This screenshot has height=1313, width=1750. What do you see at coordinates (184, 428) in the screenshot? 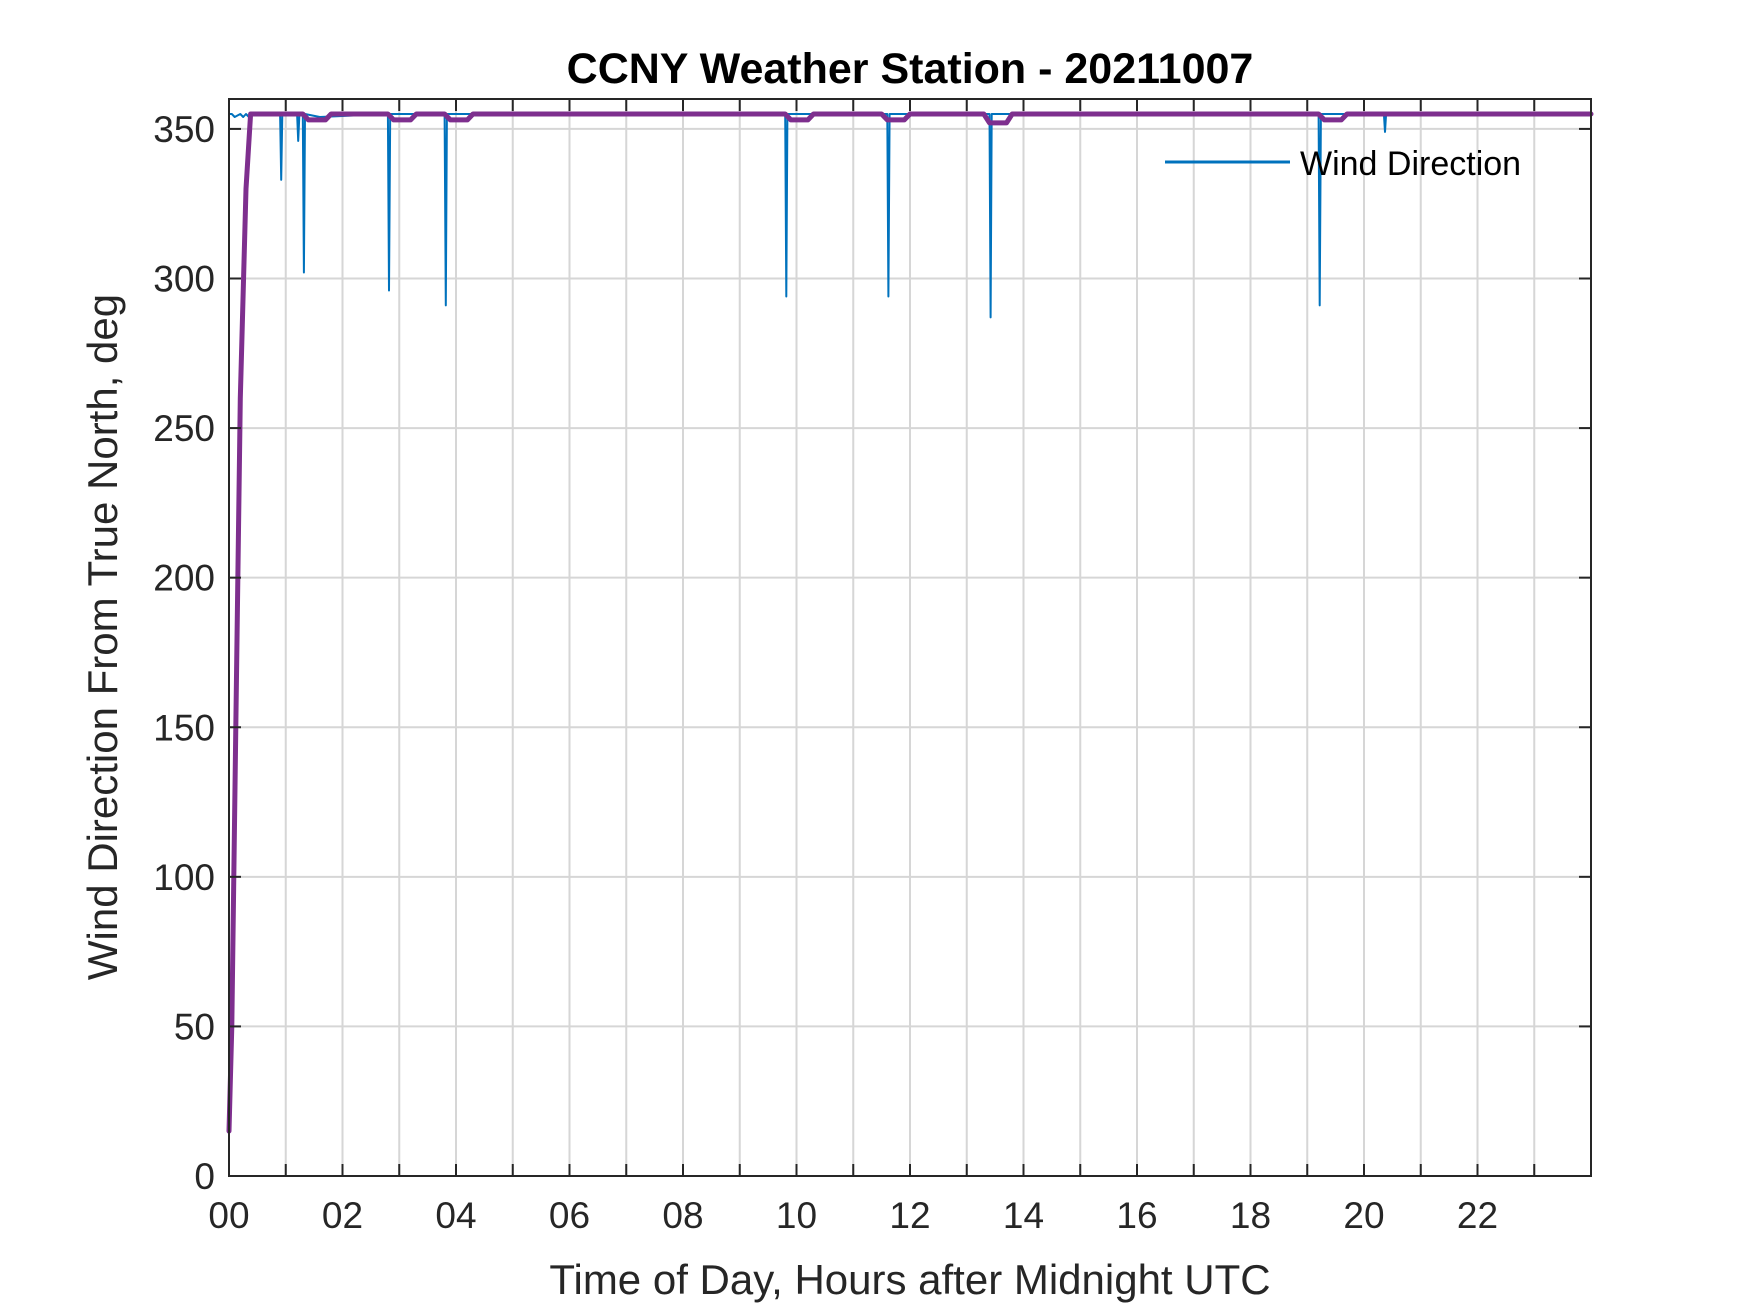
I see `y-tick-label: 250` at bounding box center [184, 428].